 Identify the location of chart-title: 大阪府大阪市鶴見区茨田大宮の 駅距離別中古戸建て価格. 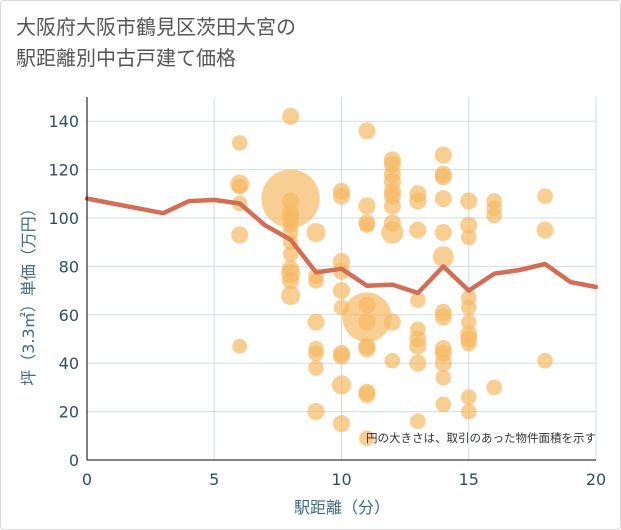
(296, 43).